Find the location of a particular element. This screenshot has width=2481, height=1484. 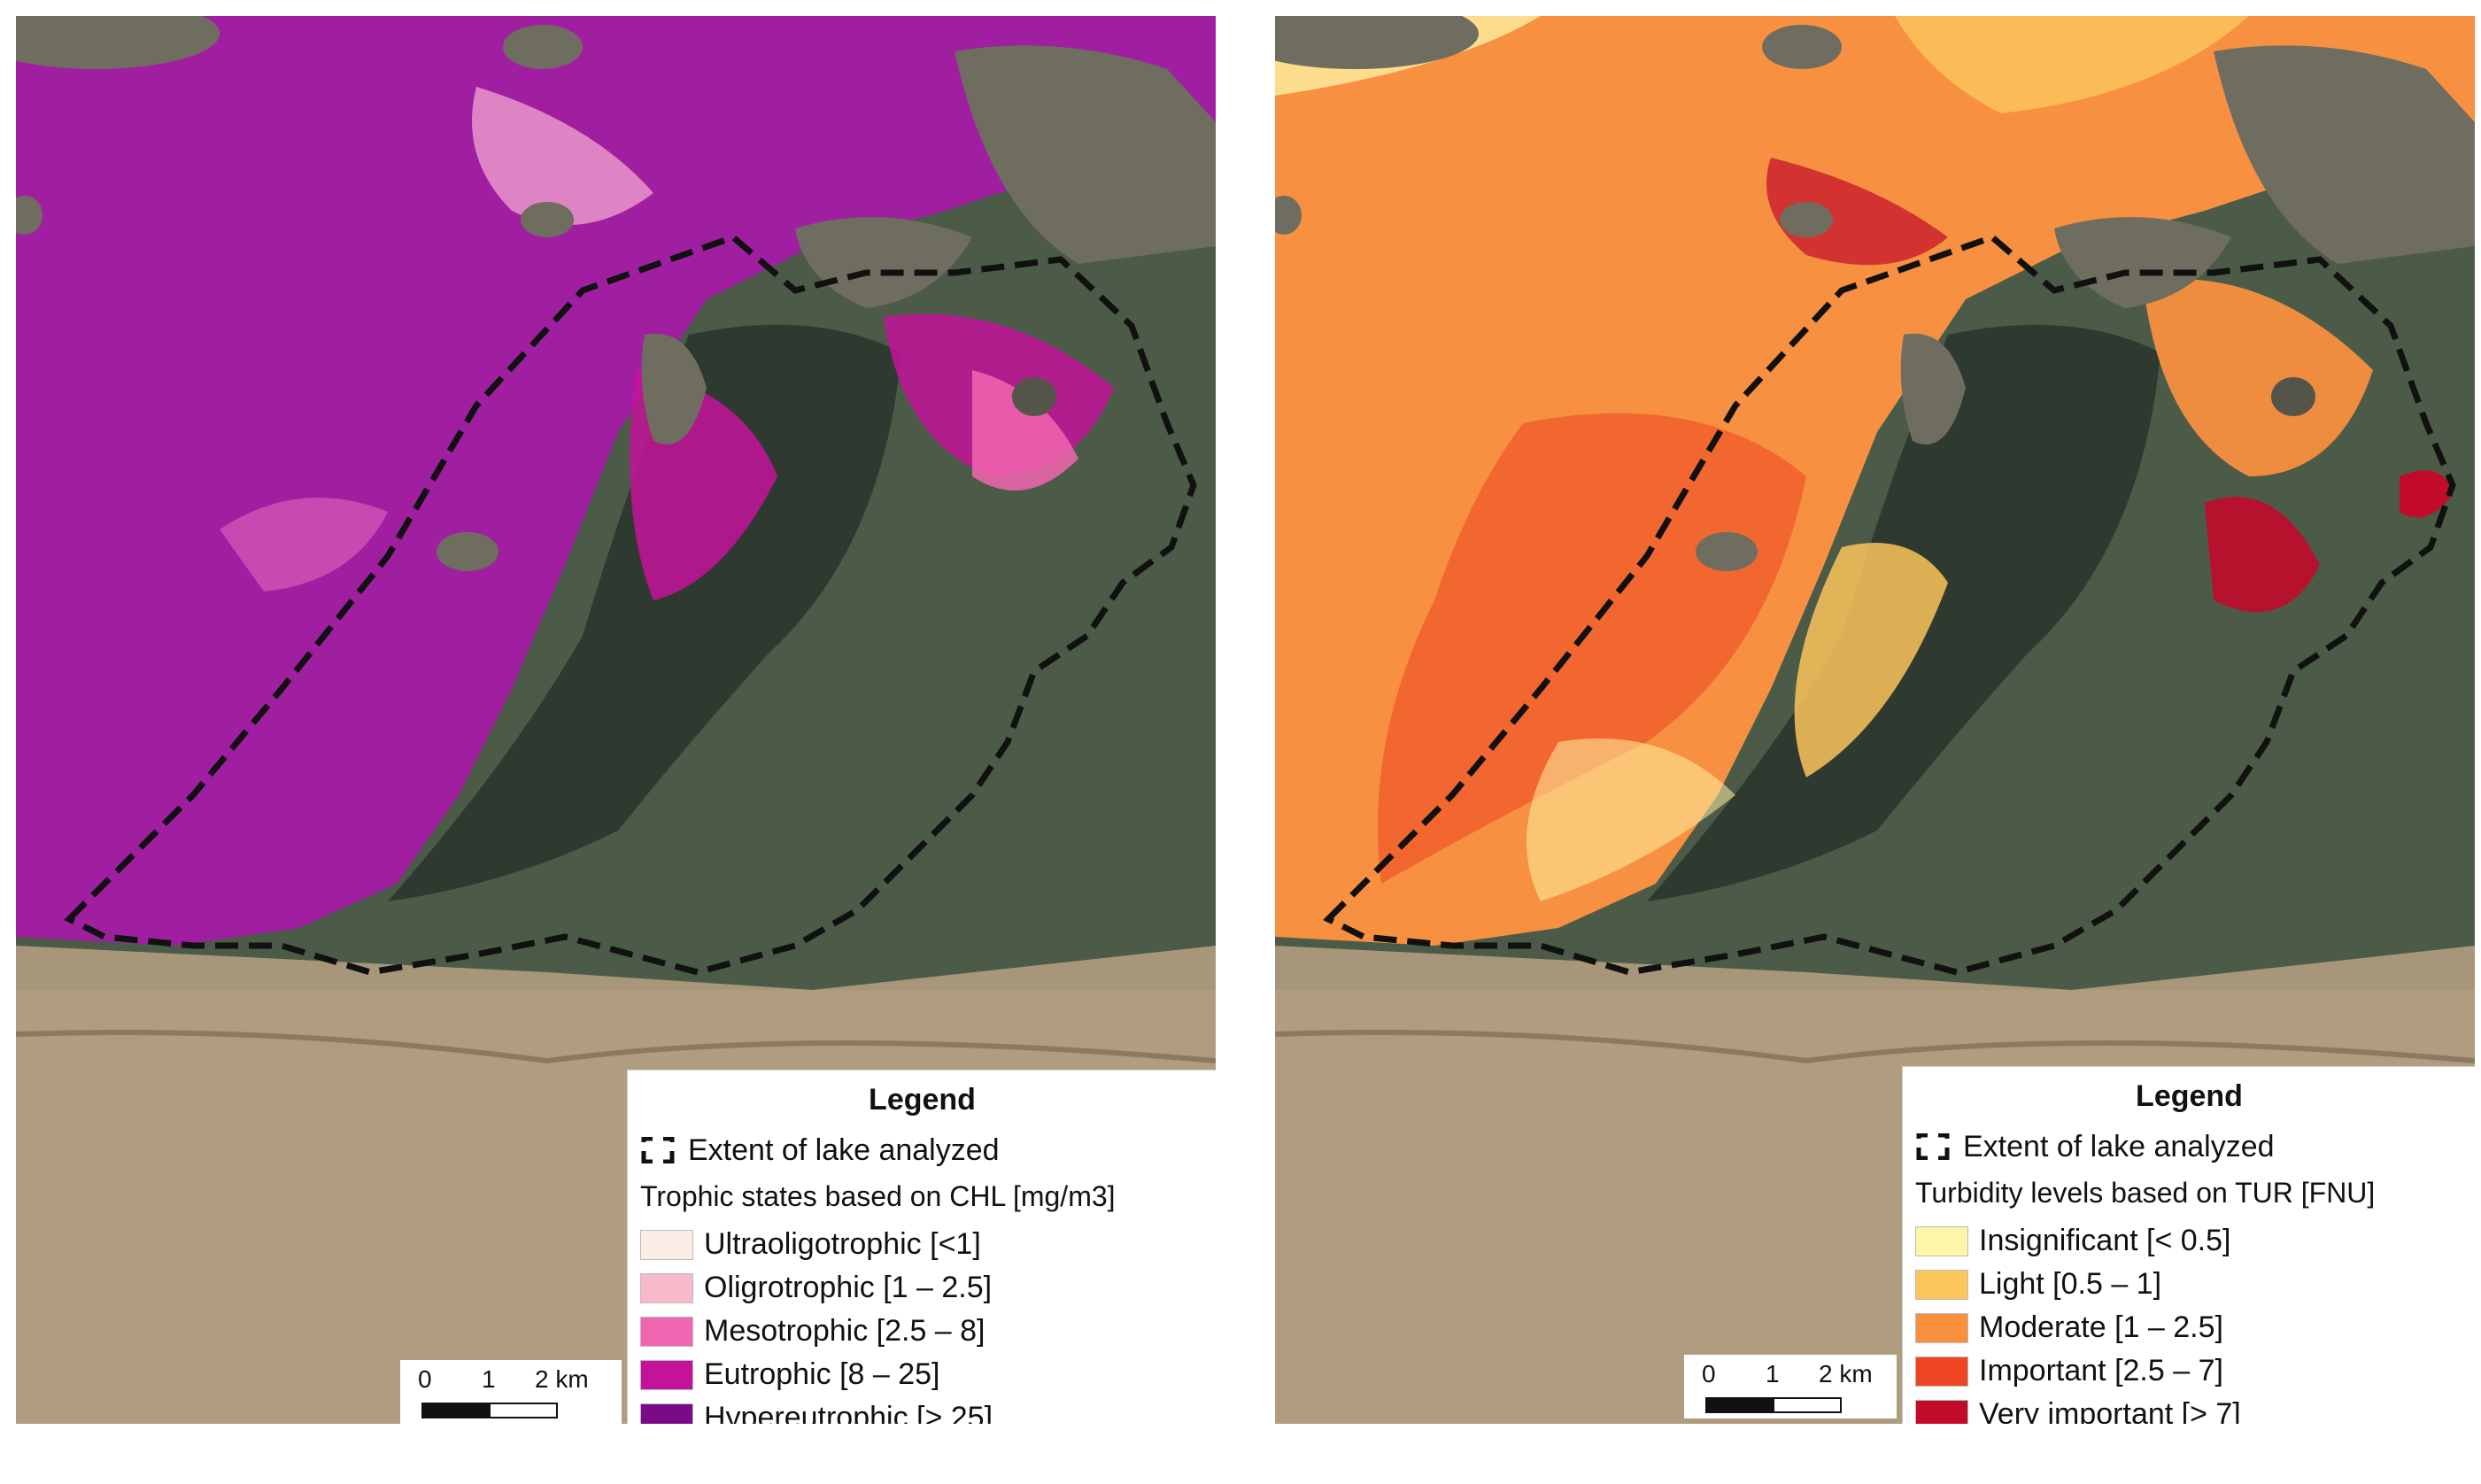

legend-item: Moderate [1 – 2.5] is located at coordinates (2078, 1327).